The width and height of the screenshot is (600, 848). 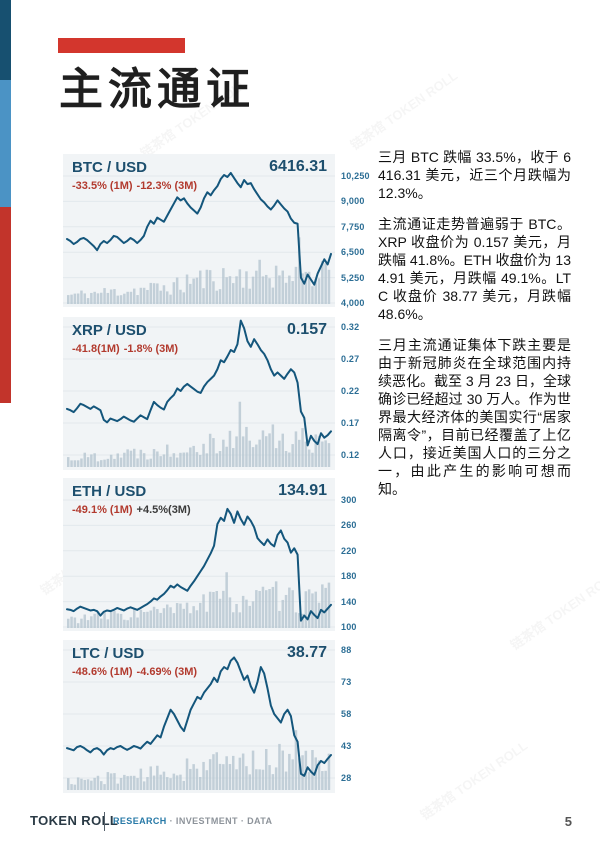 I want to click on y-tick-label: 28, so click(x=346, y=778).